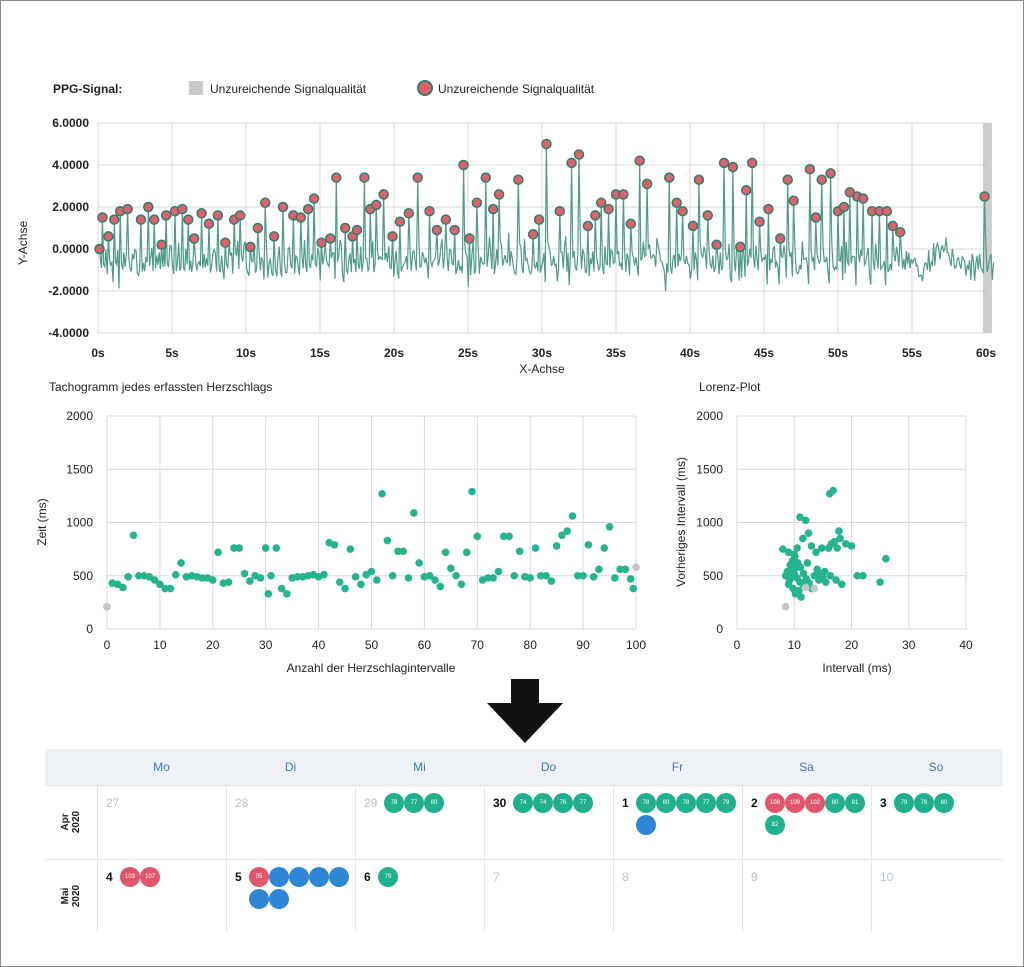  What do you see at coordinates (909, 645) in the screenshot?
I see `lorenz-xtick-label: 30` at bounding box center [909, 645].